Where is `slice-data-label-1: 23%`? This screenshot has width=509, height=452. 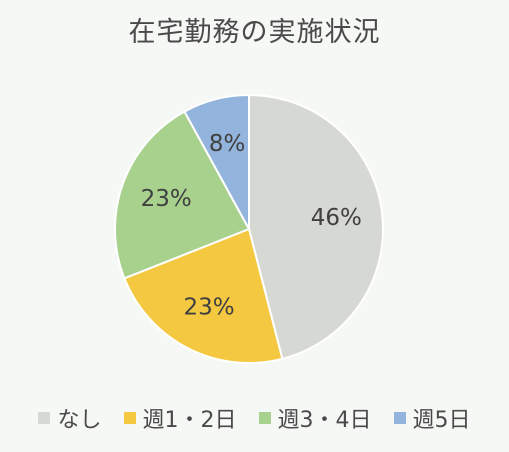
slice-data-label-1: 23% is located at coordinates (208, 307).